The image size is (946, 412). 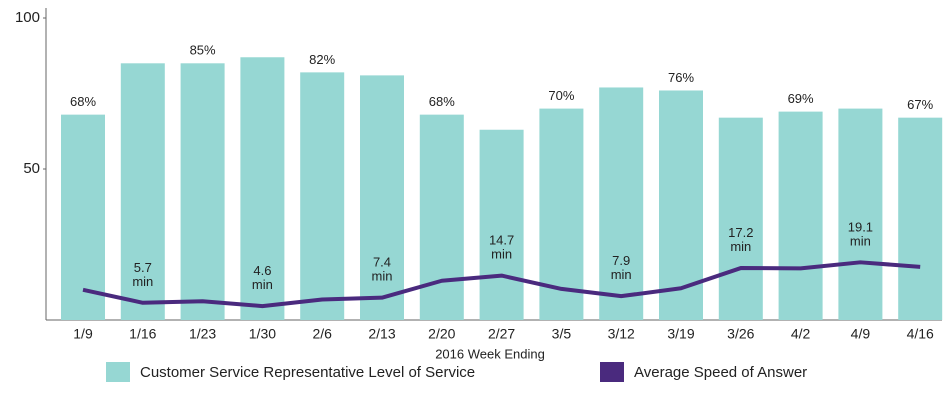 I want to click on legend-label: Average Speed of Answer, so click(x=720, y=372).